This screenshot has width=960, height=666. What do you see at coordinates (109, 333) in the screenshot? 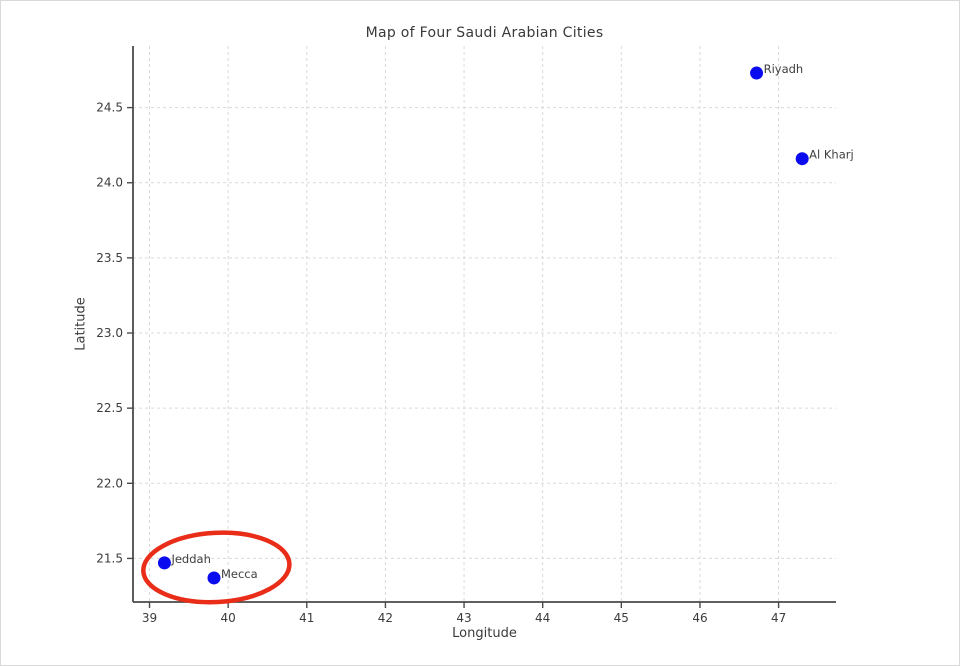
I see `y-tick-label: 23.0` at bounding box center [109, 333].